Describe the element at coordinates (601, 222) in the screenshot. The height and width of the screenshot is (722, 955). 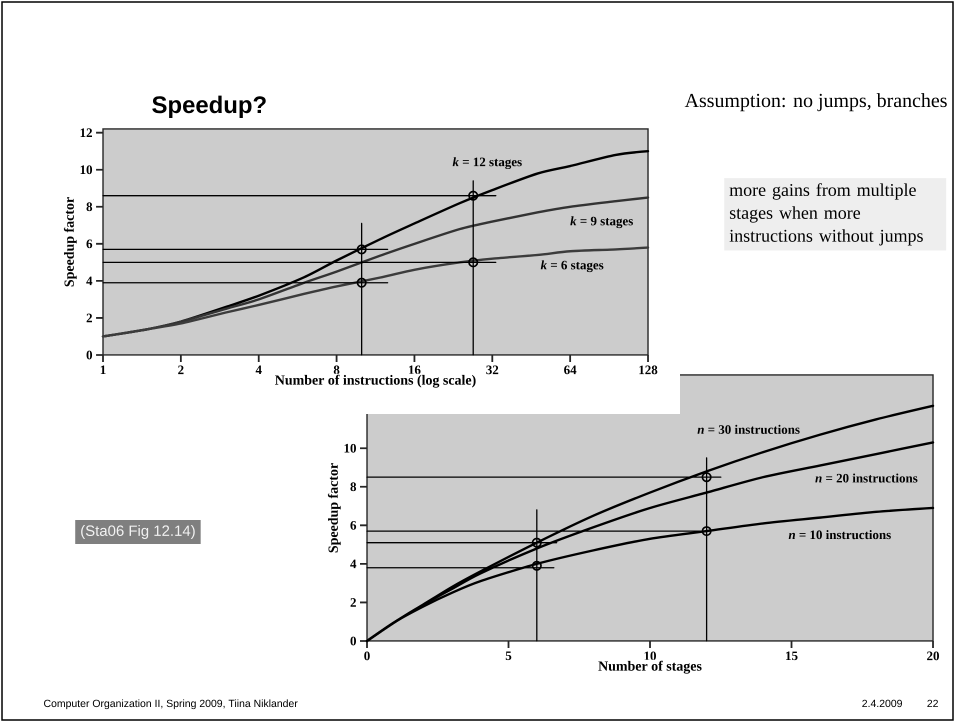
I see `series-label: k = 9 stages` at that location.